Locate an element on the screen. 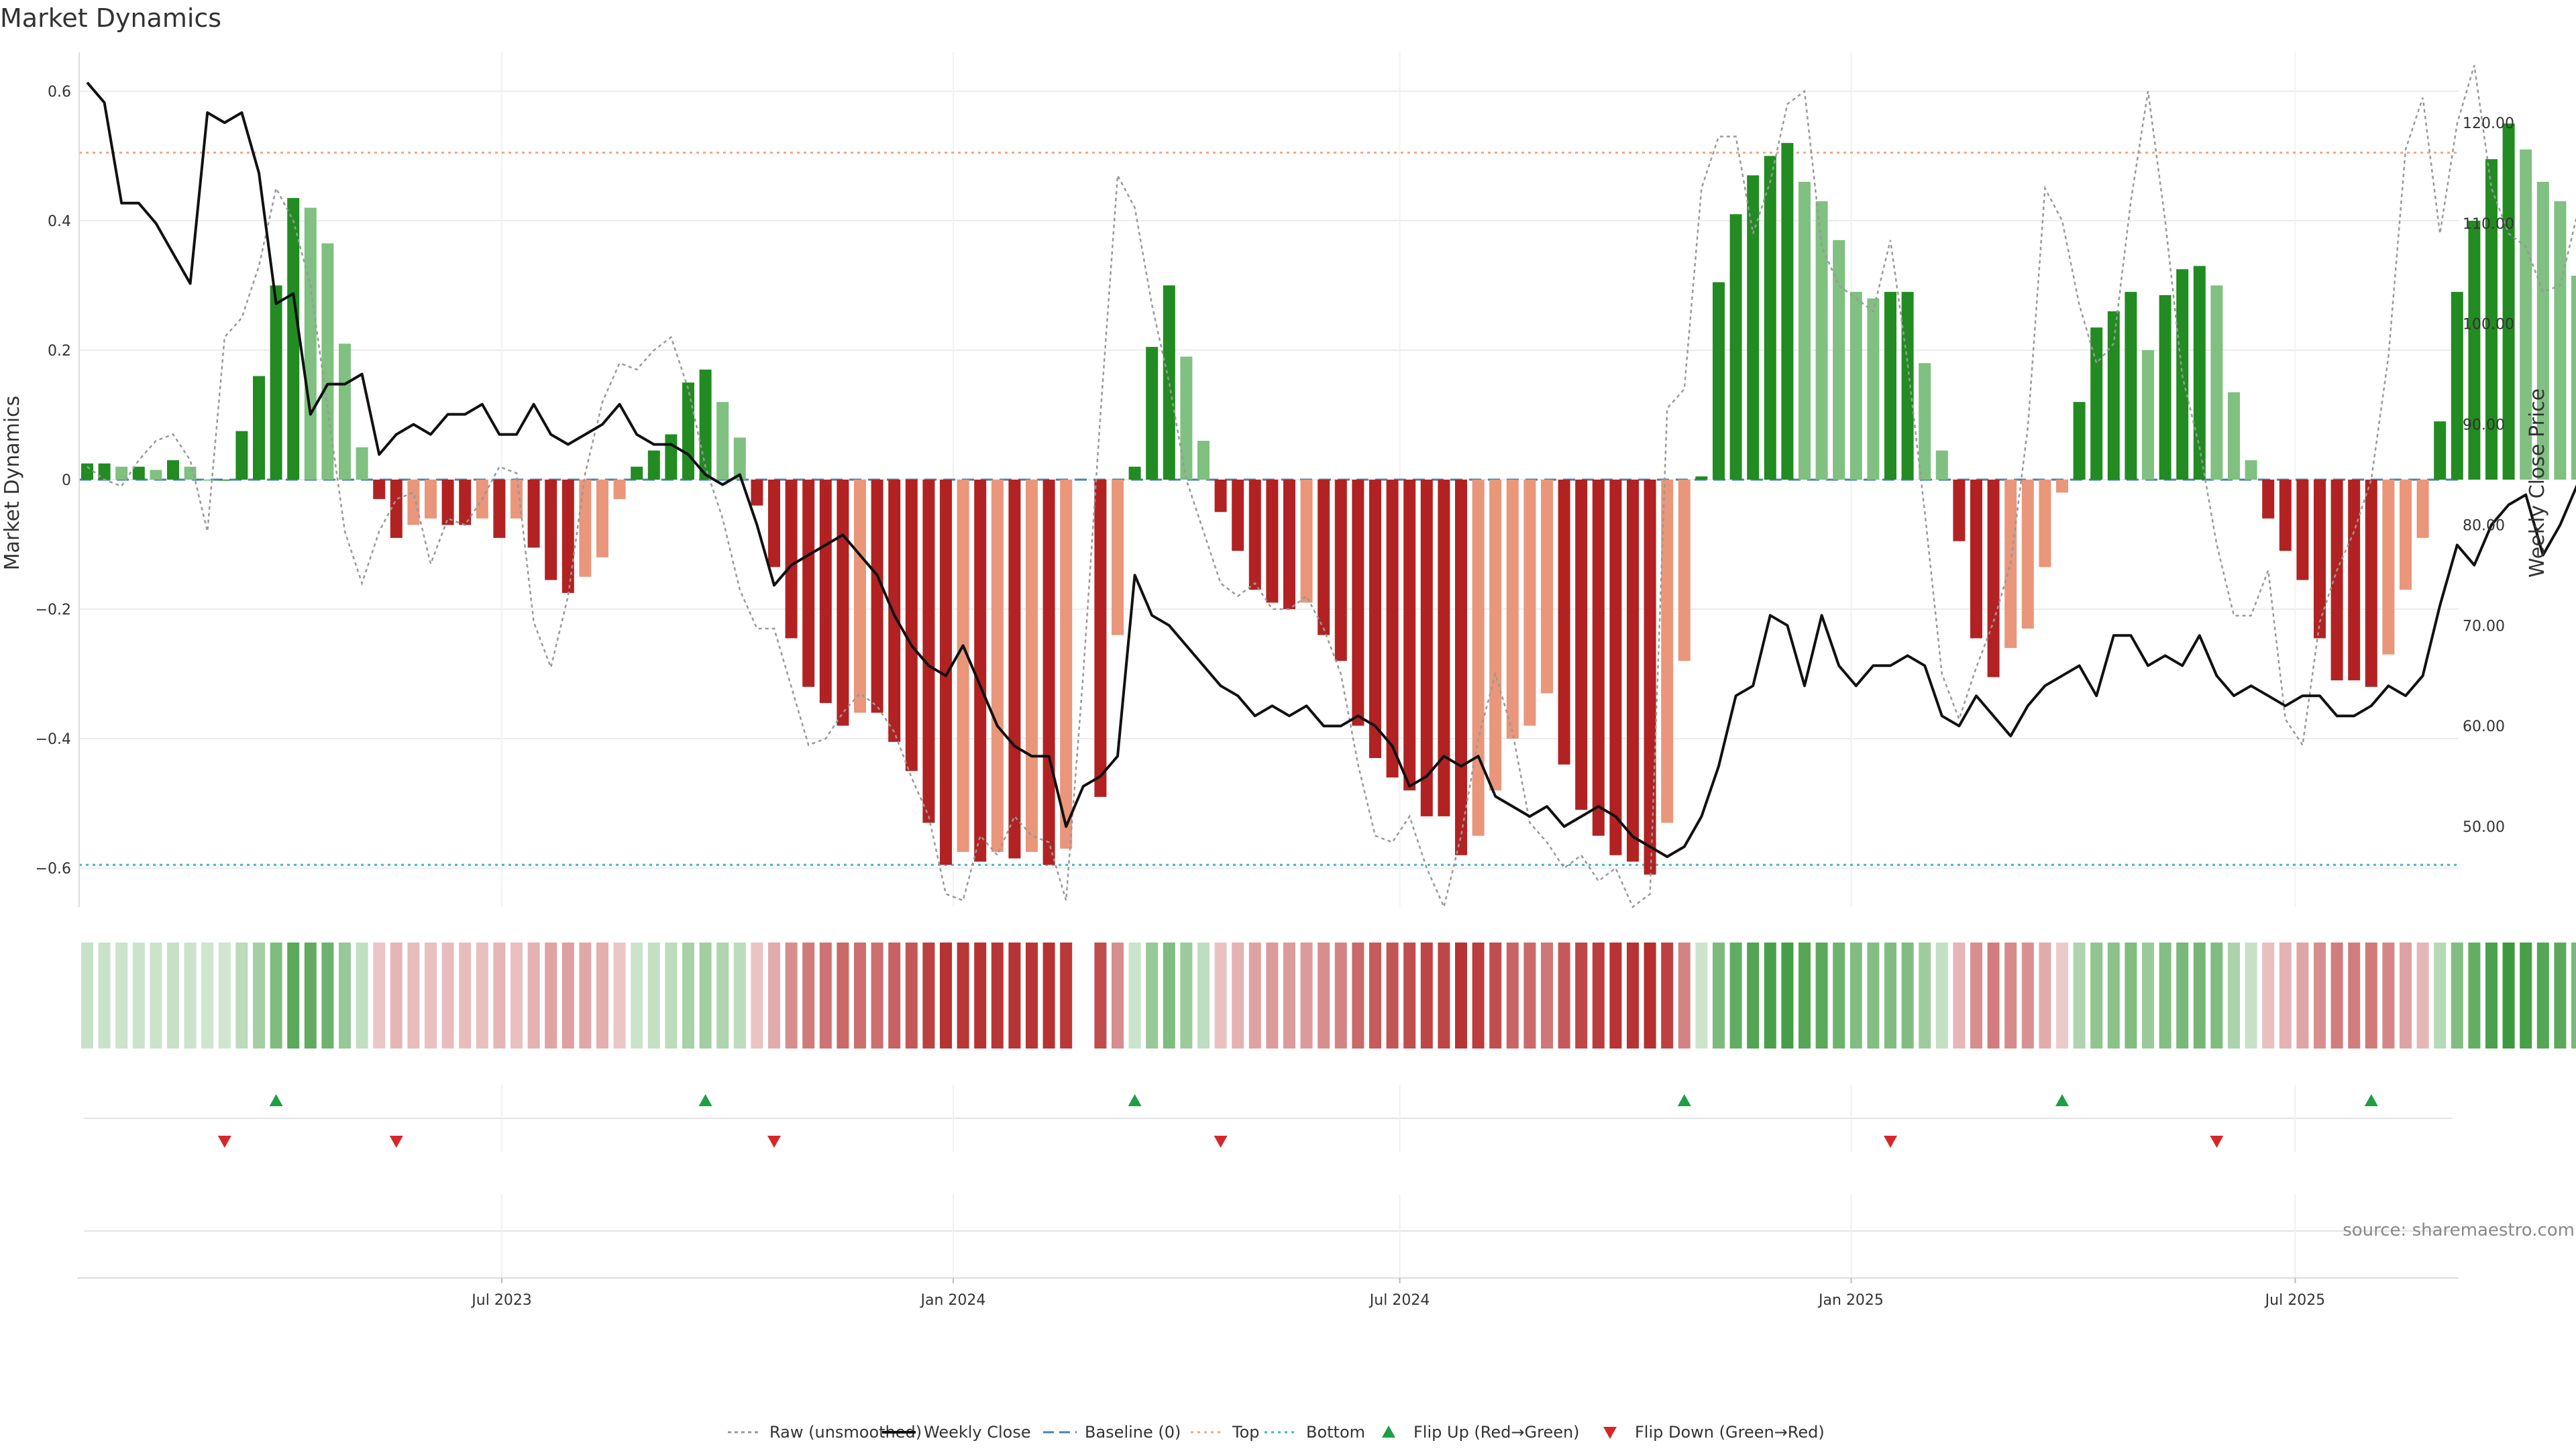 The height and width of the screenshot is (1449, 2576). bottom-panel is located at coordinates (1268, 1236).